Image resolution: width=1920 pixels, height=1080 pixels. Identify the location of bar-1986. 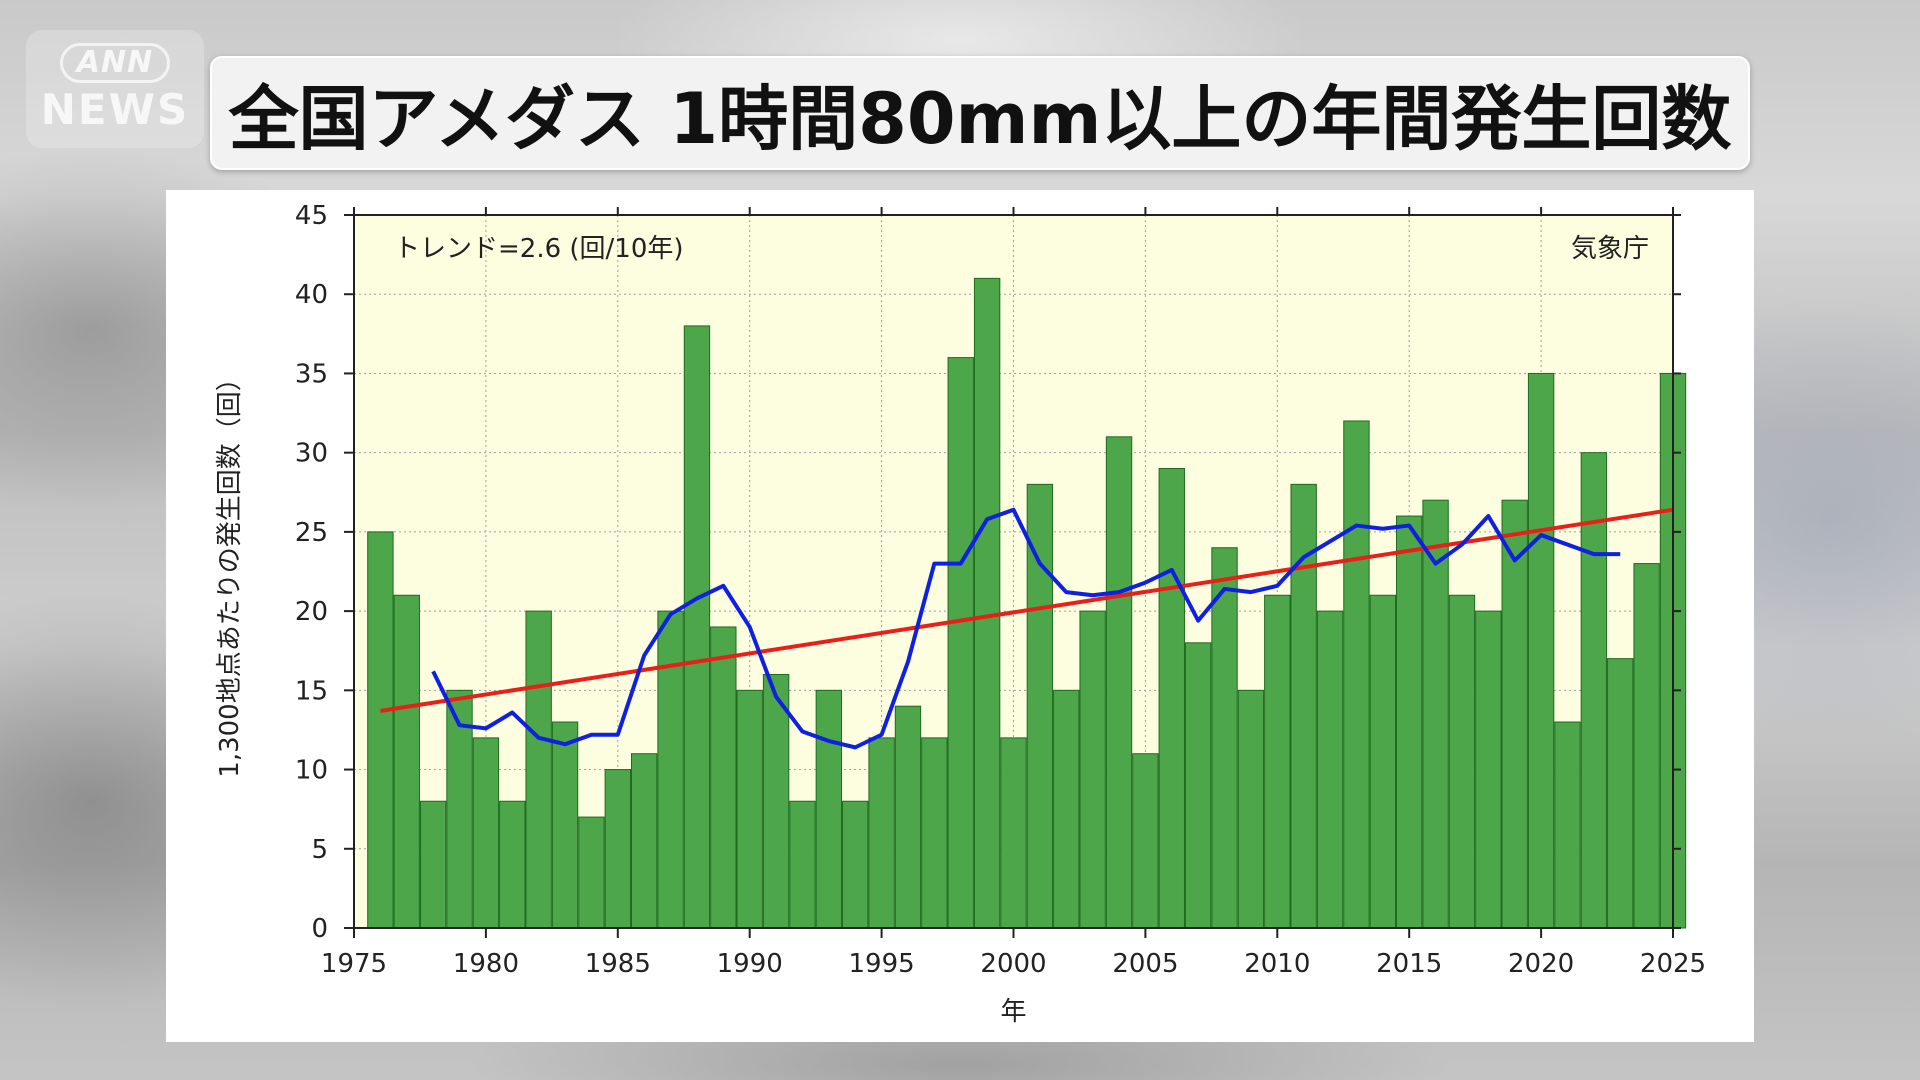
(644, 841).